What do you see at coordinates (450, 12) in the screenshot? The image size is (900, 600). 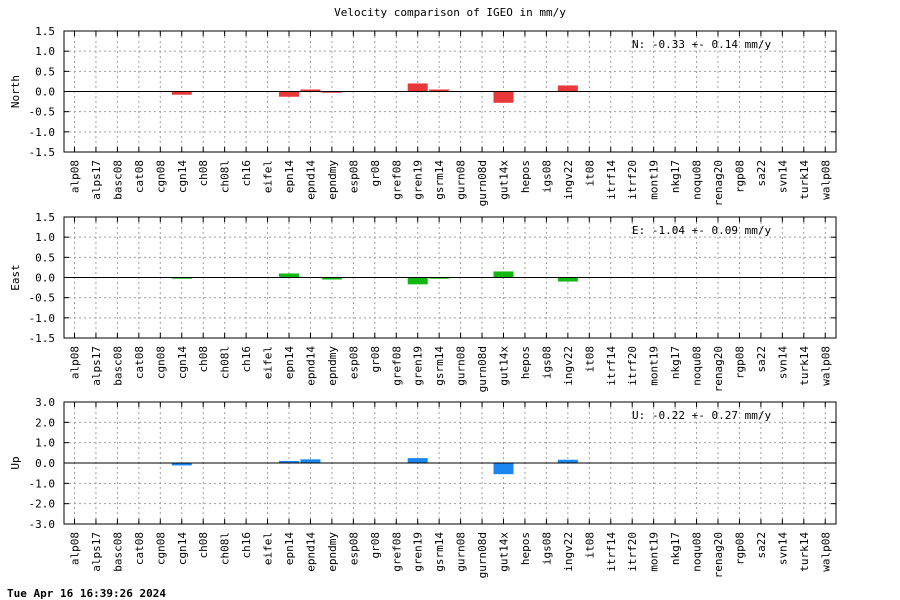 I see `page-title: Velocity comparison of IGEO in mm/y` at bounding box center [450, 12].